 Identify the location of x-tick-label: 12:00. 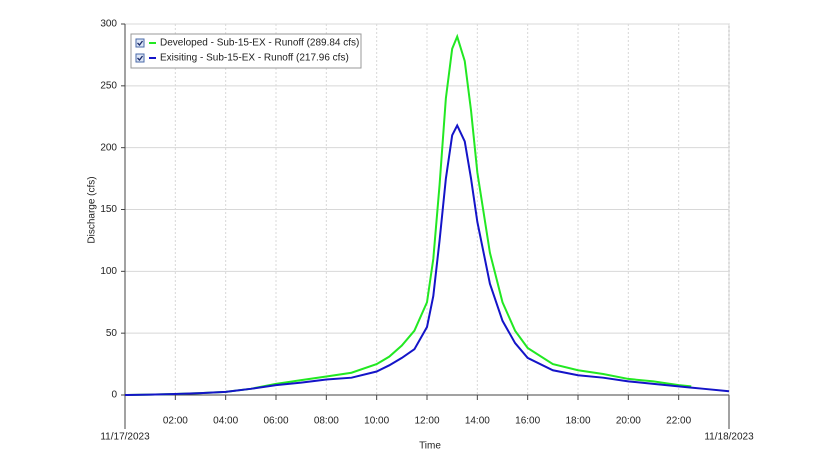
(426, 421).